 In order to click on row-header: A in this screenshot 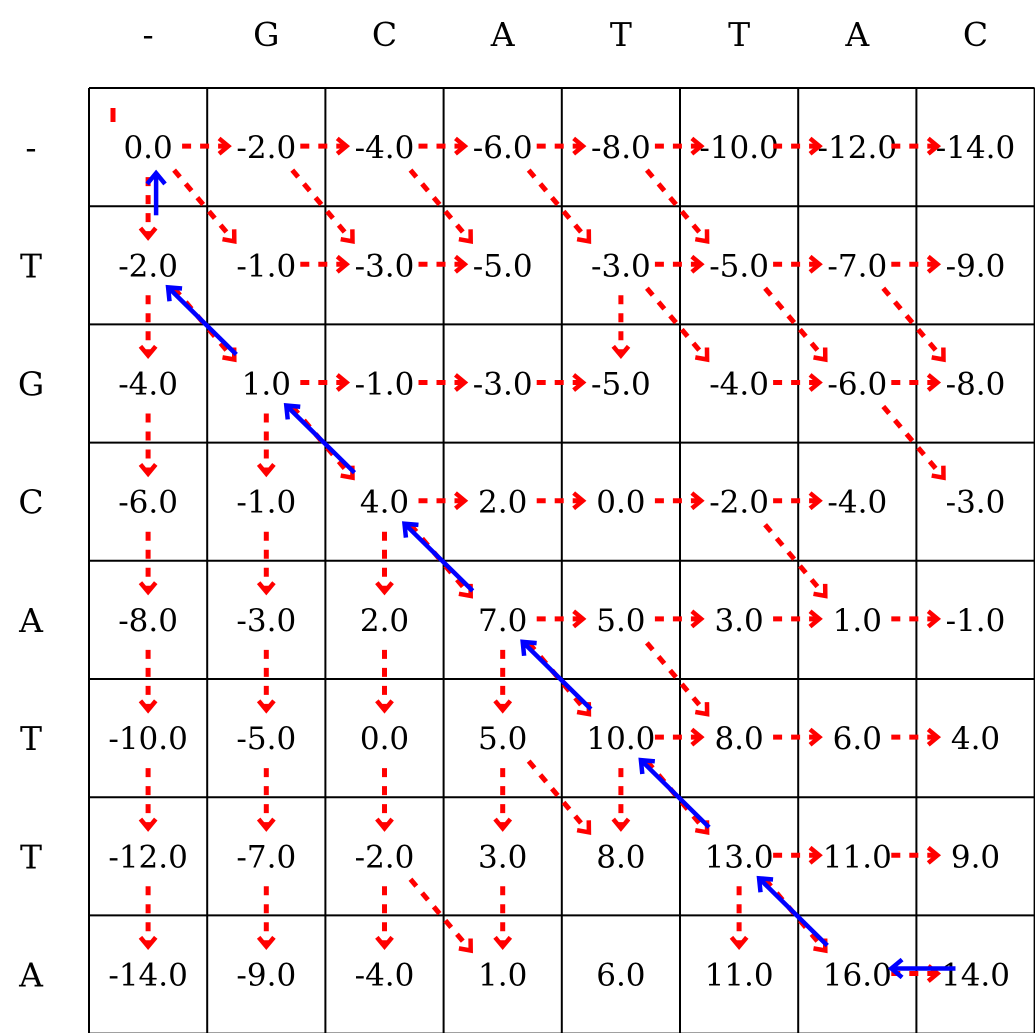, I will do `click(31, 620)`.